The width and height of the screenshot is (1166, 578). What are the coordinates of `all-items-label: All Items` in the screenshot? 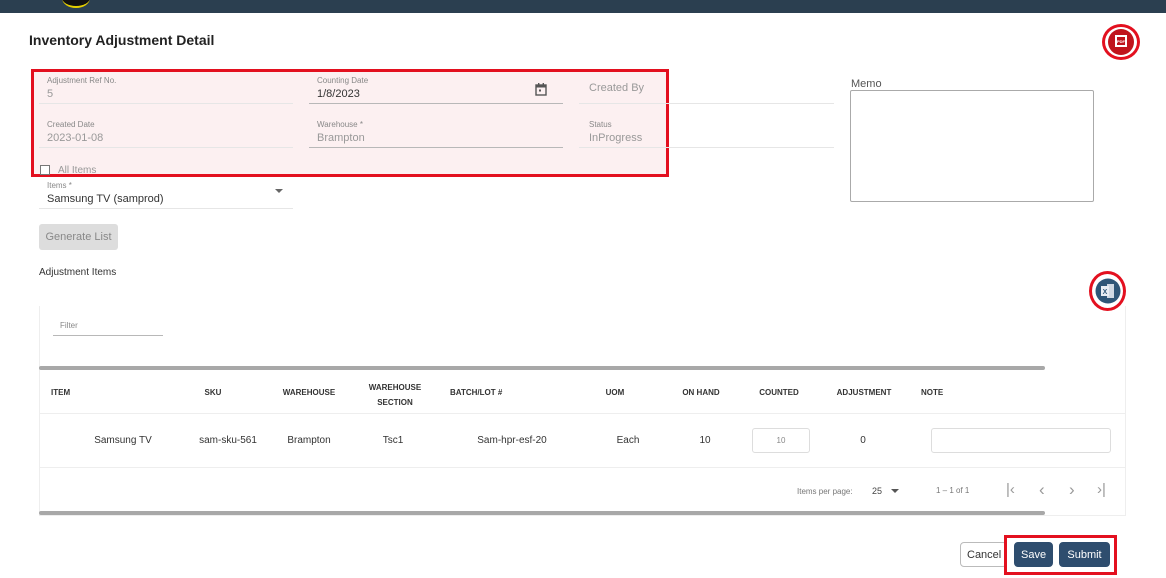 It's located at (77, 170).